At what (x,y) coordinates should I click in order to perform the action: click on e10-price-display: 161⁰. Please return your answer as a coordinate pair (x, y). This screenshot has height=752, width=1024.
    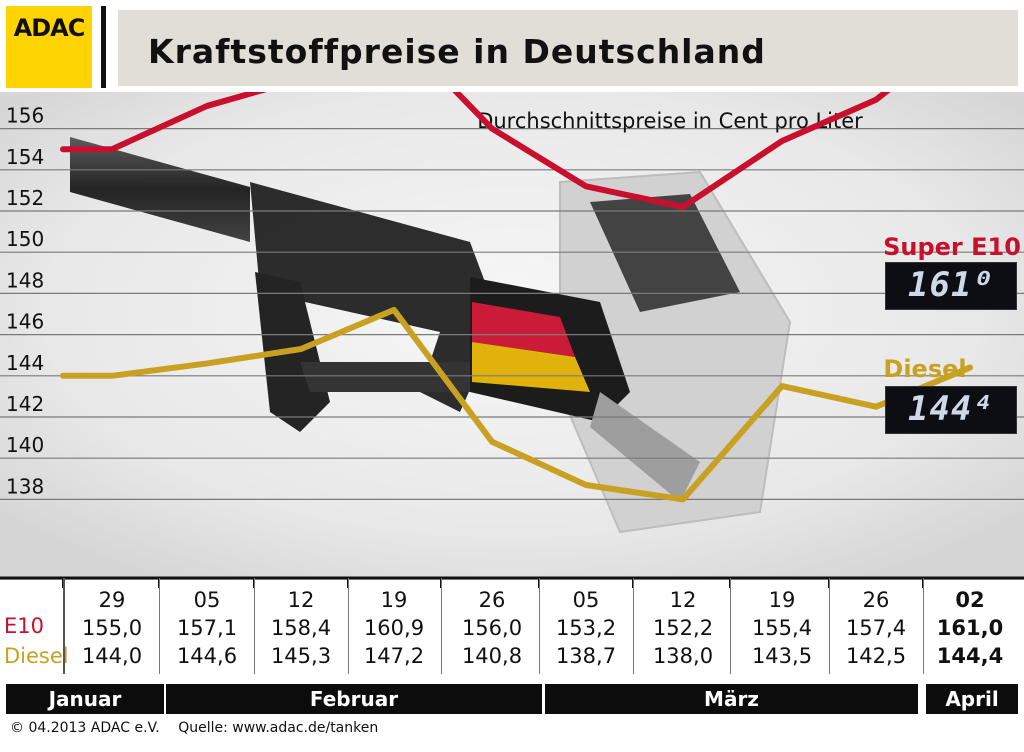
    Looking at the image, I should click on (951, 286).